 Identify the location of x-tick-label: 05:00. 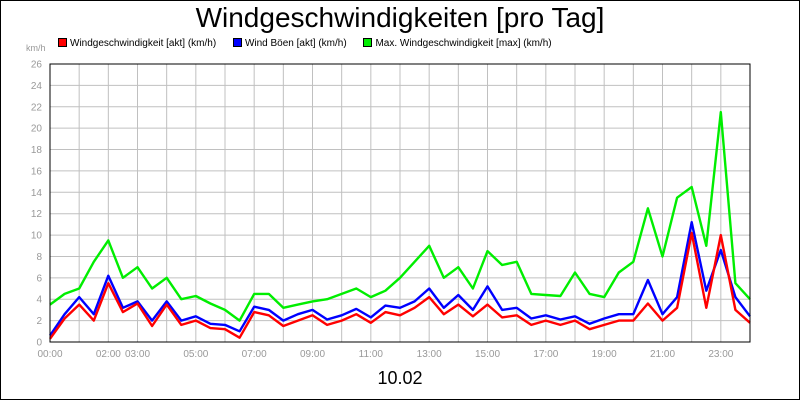
(195, 354).